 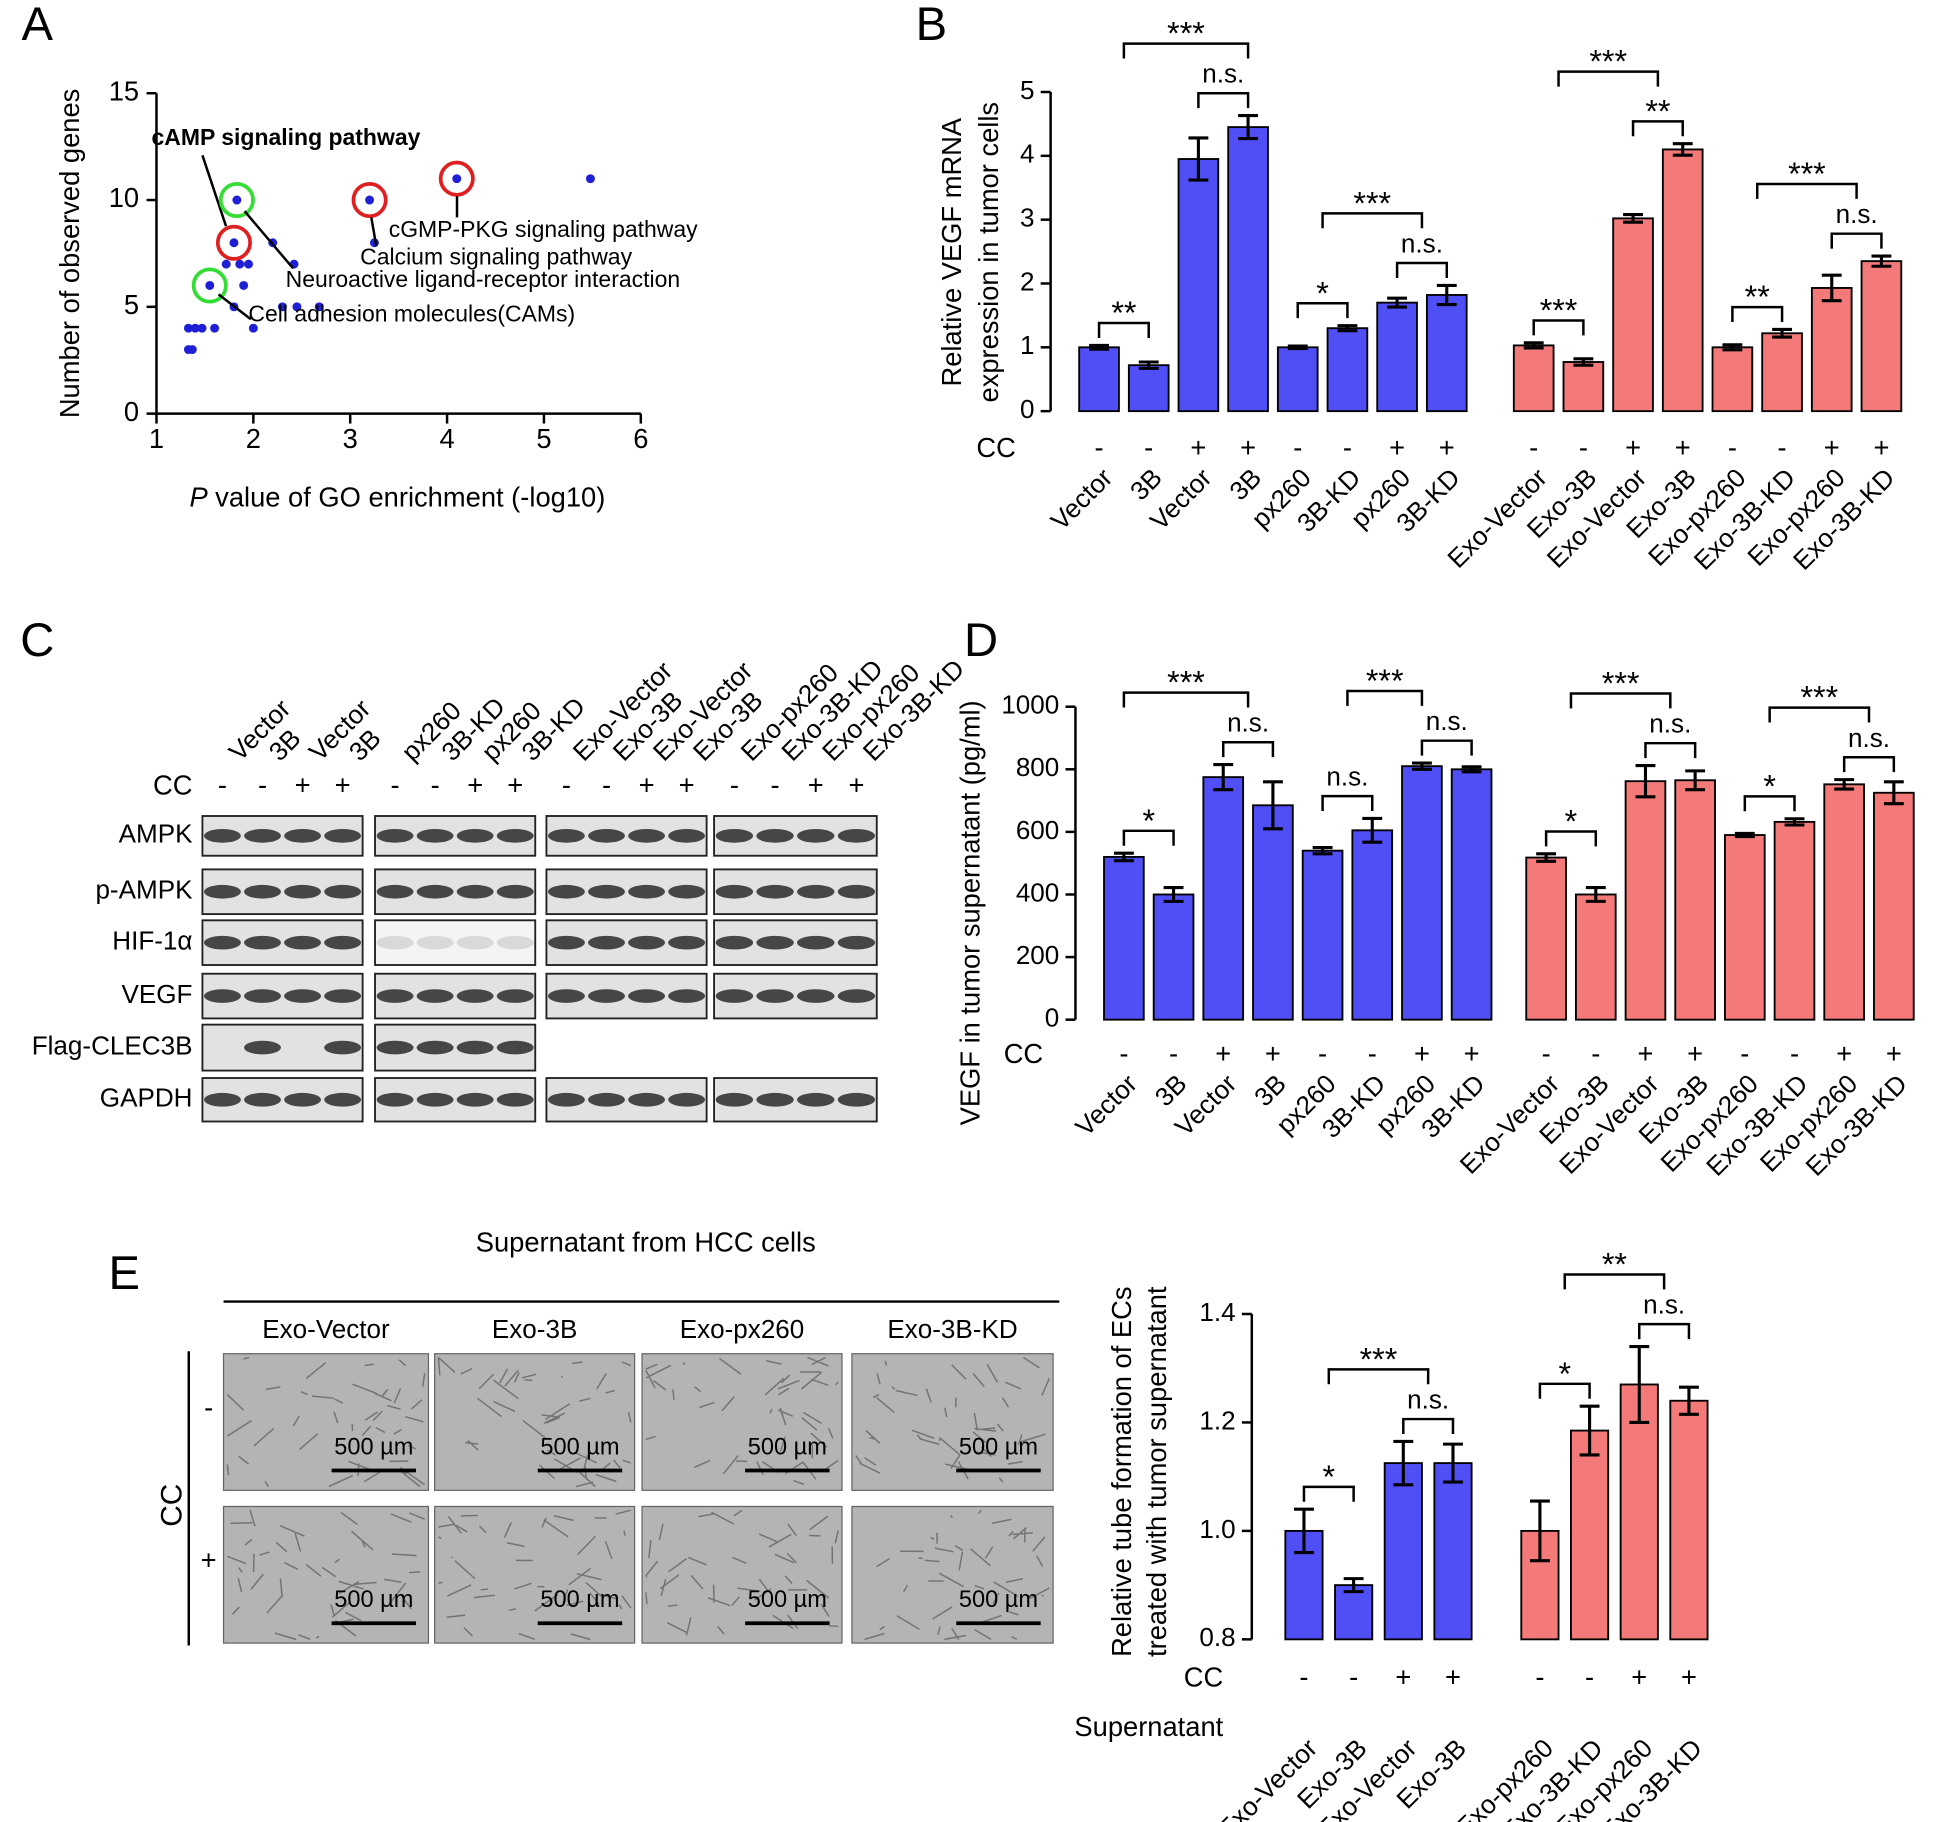 I want to click on protein-label: Flag-CLEC3B, so click(x=112, y=1045).